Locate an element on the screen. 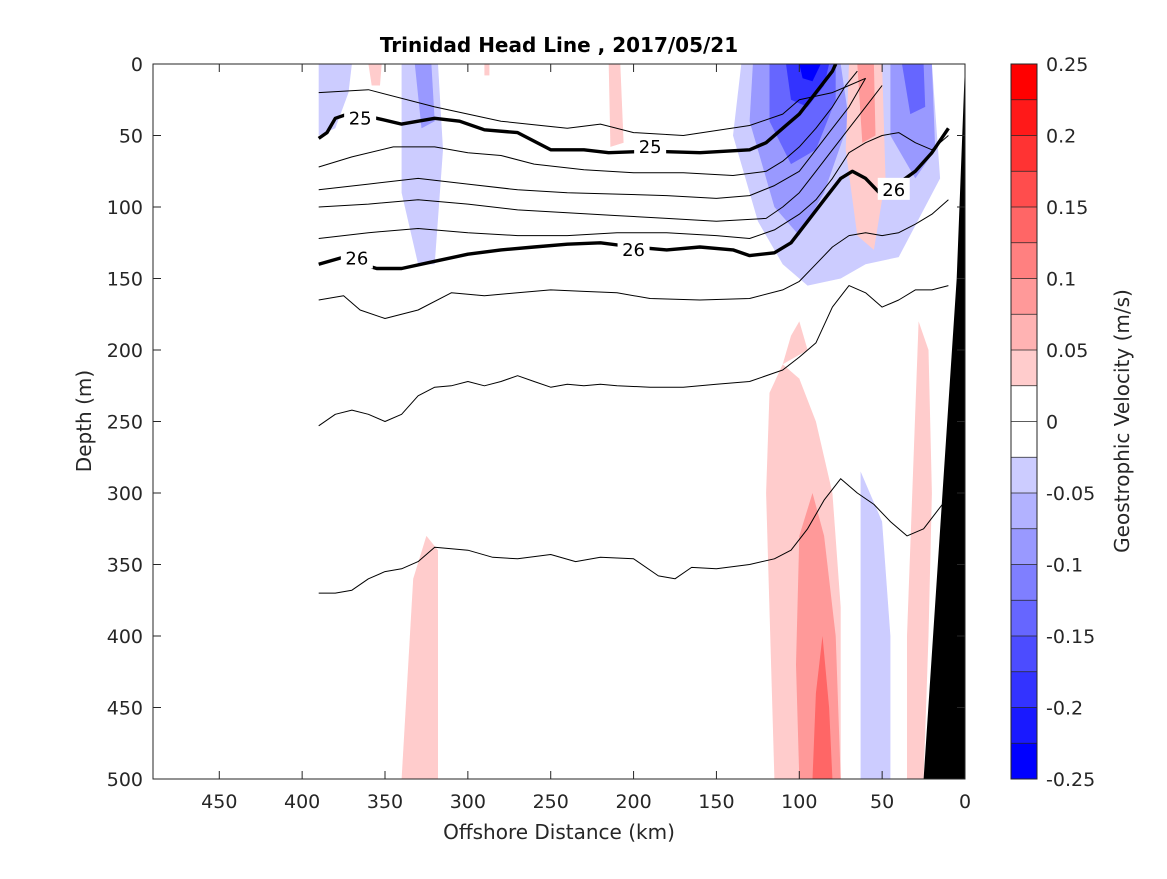 The image size is (1167, 879). x-tick-label: 450 is located at coordinates (219, 802).